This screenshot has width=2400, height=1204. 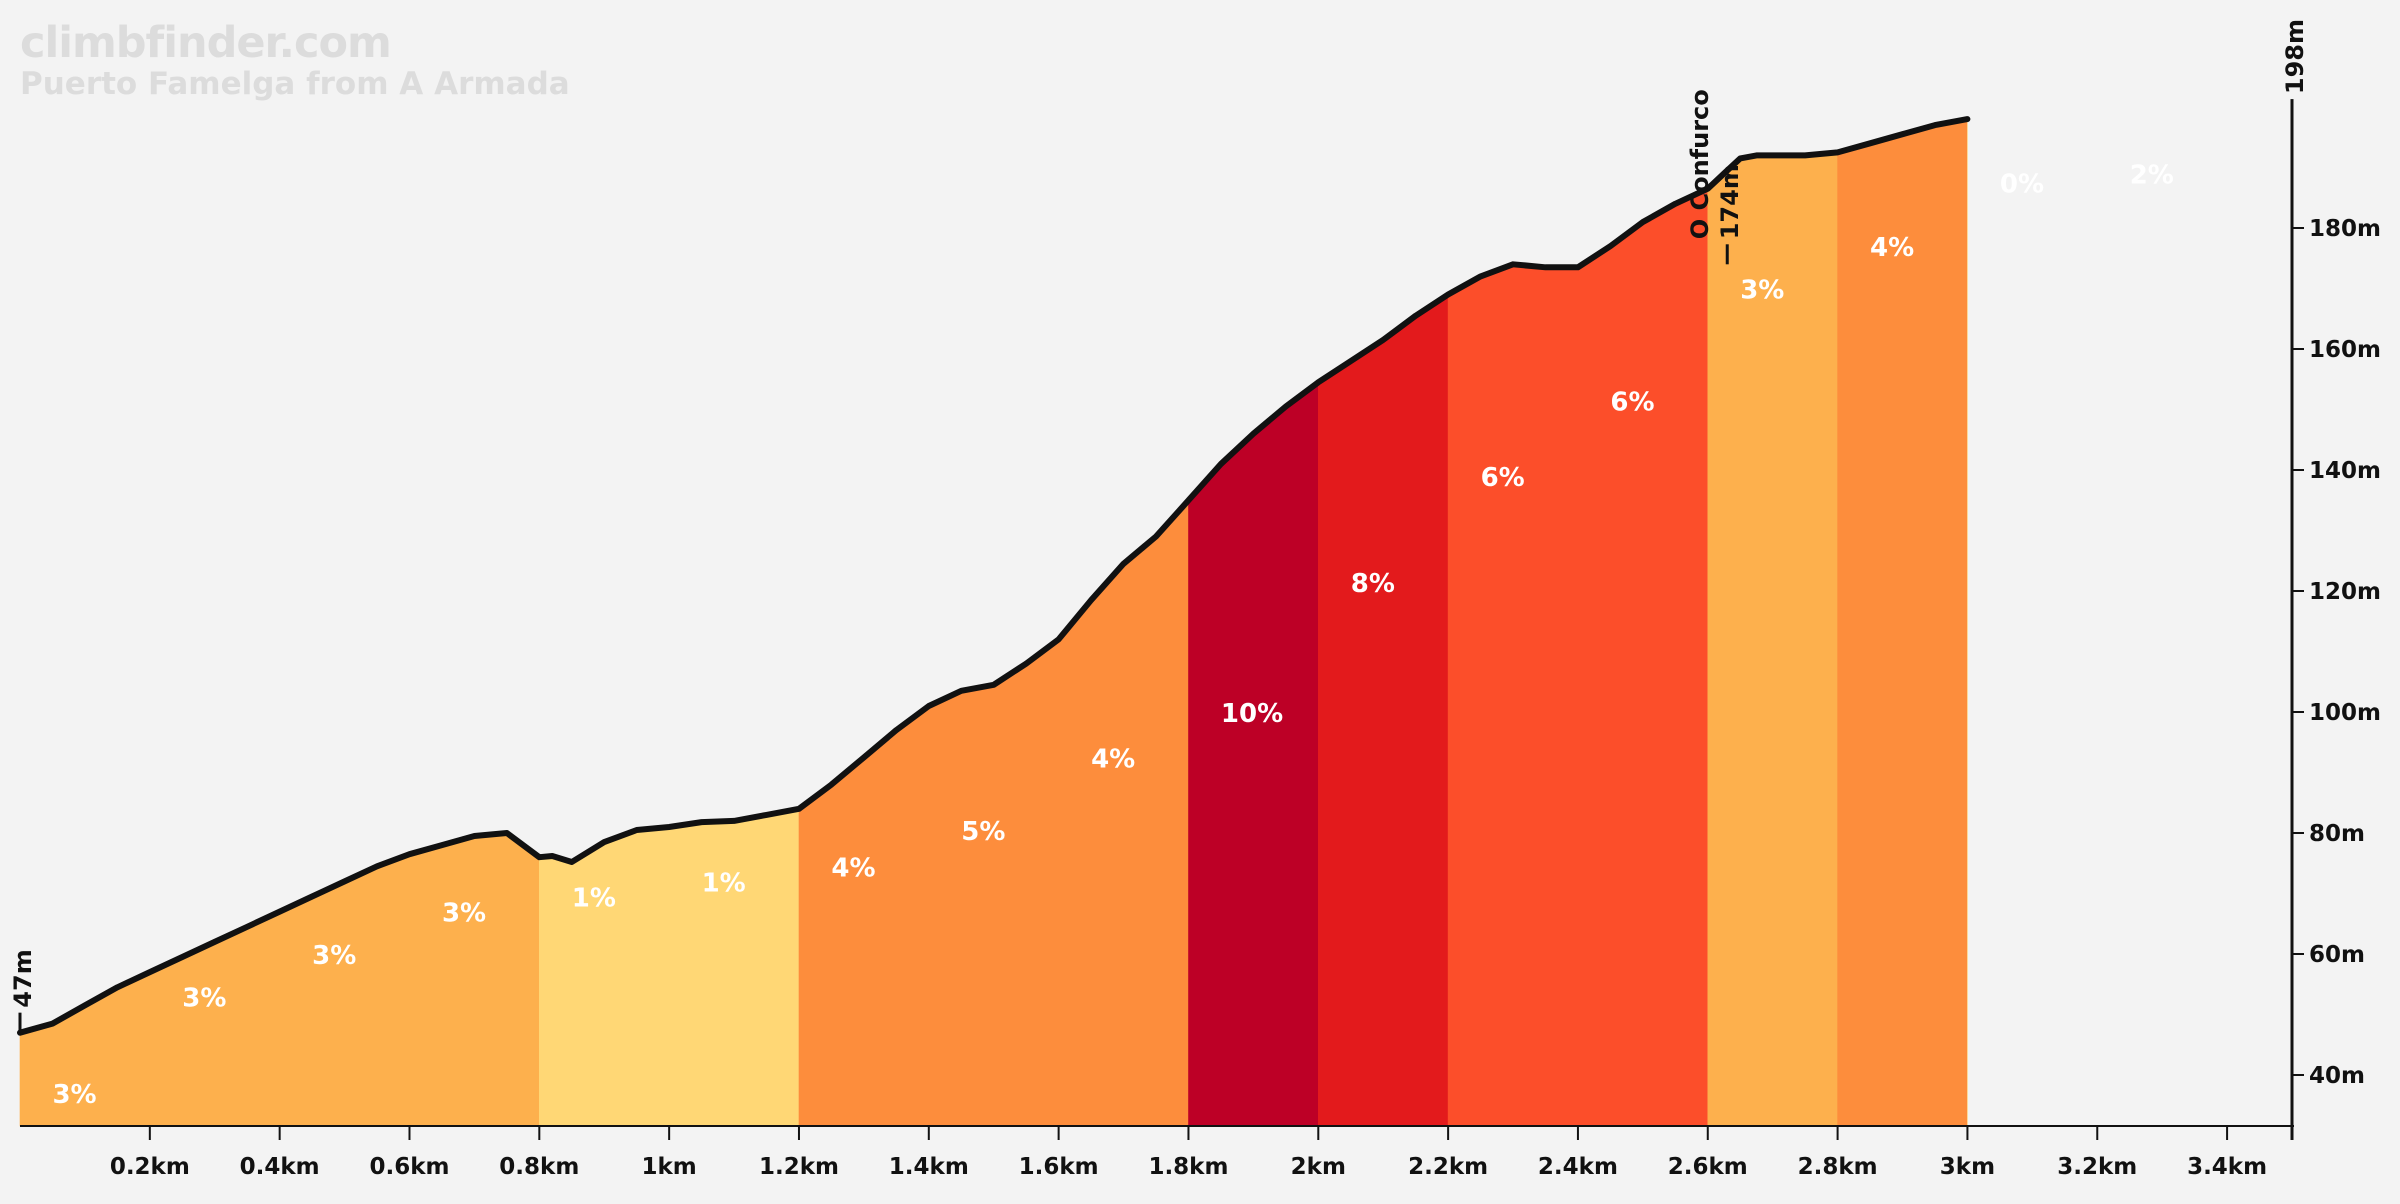 What do you see at coordinates (1383, 710) in the screenshot?
I see `segment-4-fill` at bounding box center [1383, 710].